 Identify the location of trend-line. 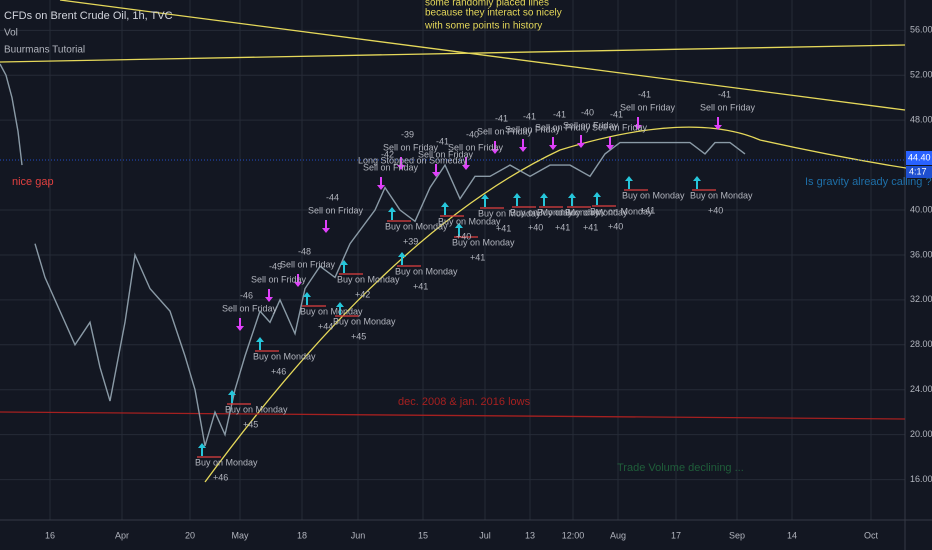
(453, 53).